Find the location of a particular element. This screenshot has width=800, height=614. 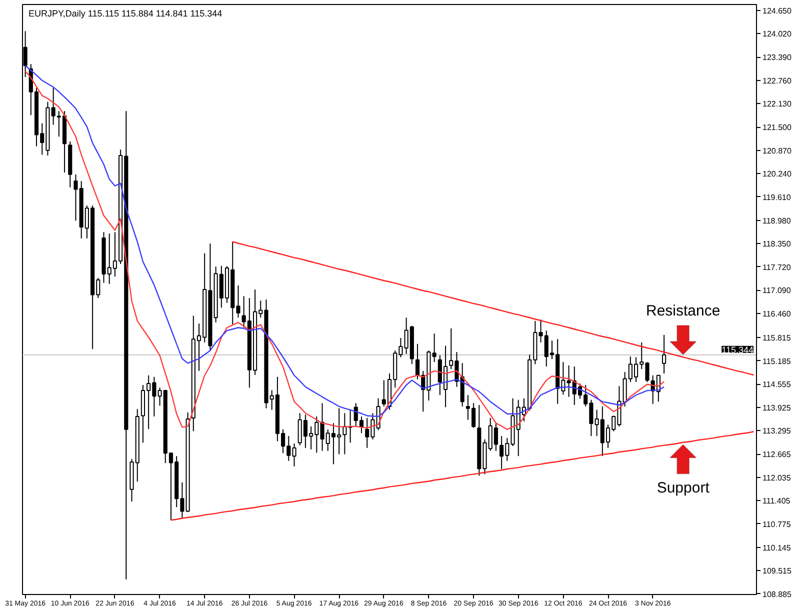

ref-line-label: 115.344 is located at coordinates (738, 349).